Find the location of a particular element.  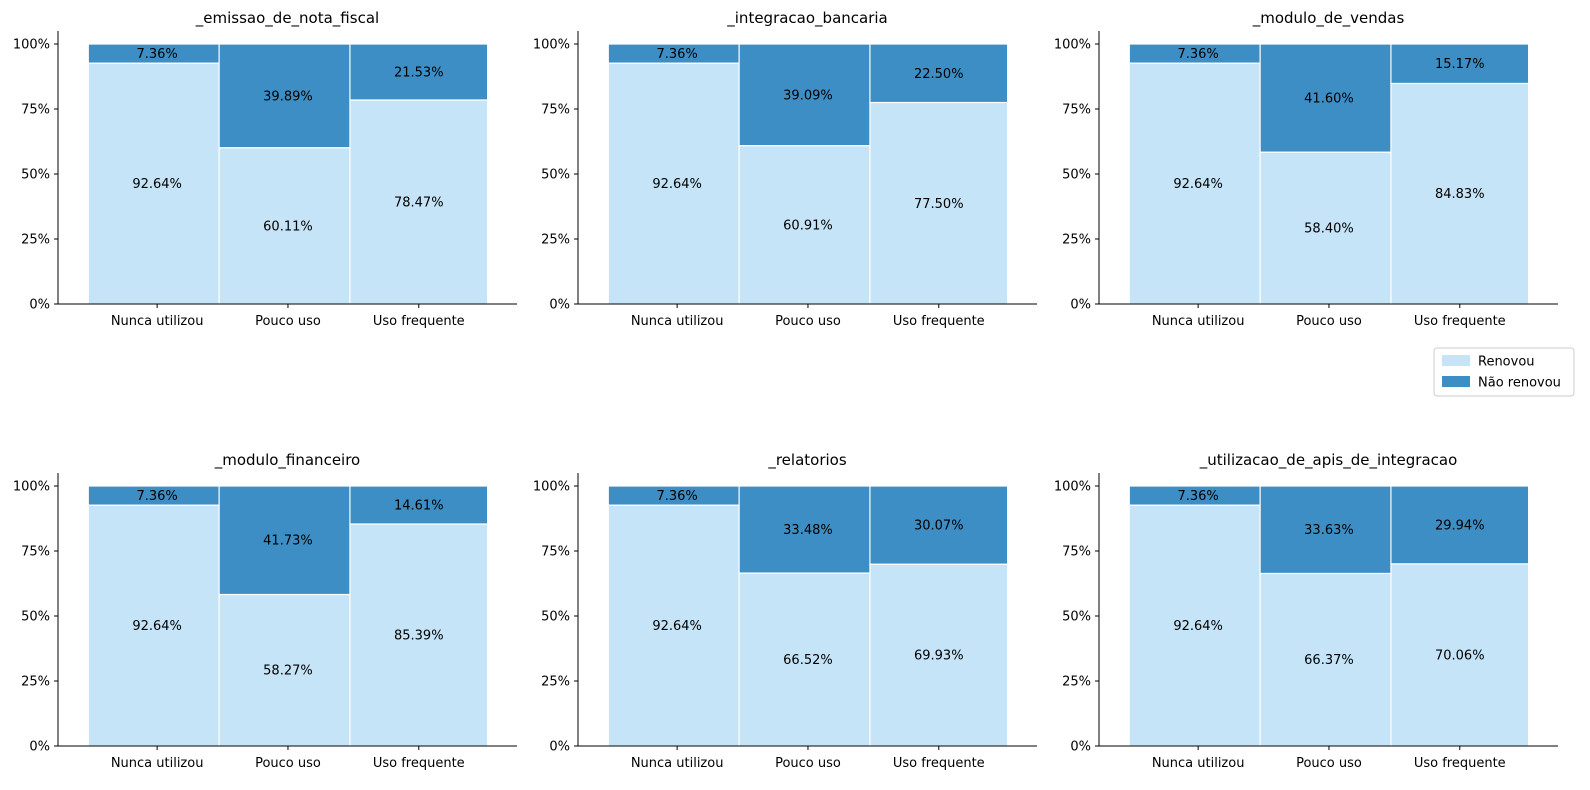

data-label-renovou: 60.11% is located at coordinates (288, 226).